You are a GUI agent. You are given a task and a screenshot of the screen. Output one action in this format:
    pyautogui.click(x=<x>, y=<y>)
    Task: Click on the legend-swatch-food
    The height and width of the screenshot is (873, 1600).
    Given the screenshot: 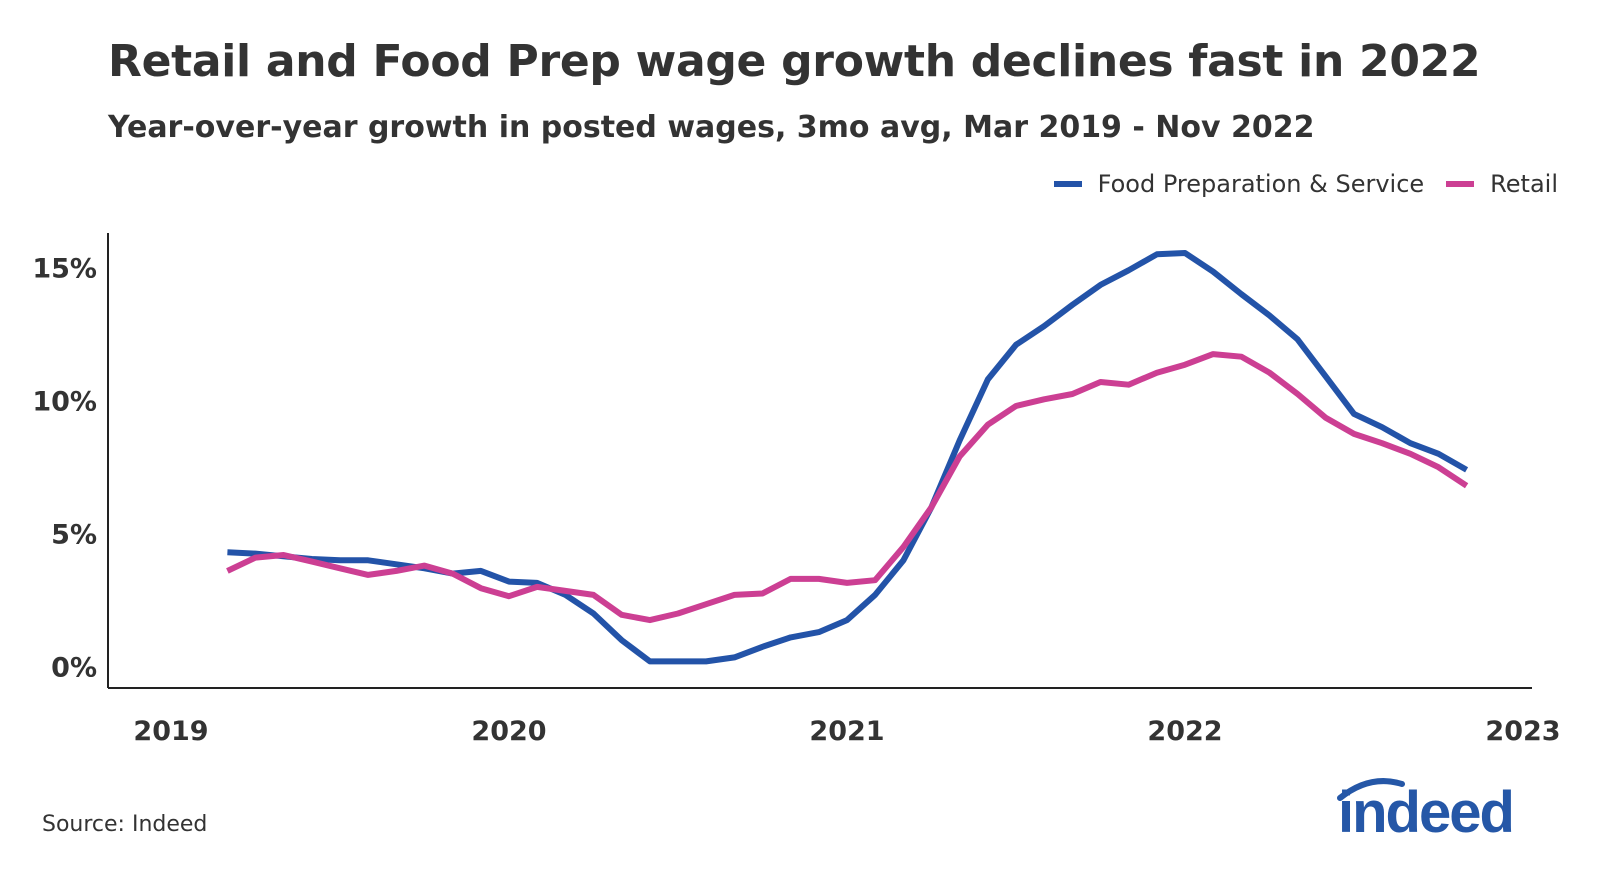 What is the action you would take?
    pyautogui.click(x=1067, y=184)
    